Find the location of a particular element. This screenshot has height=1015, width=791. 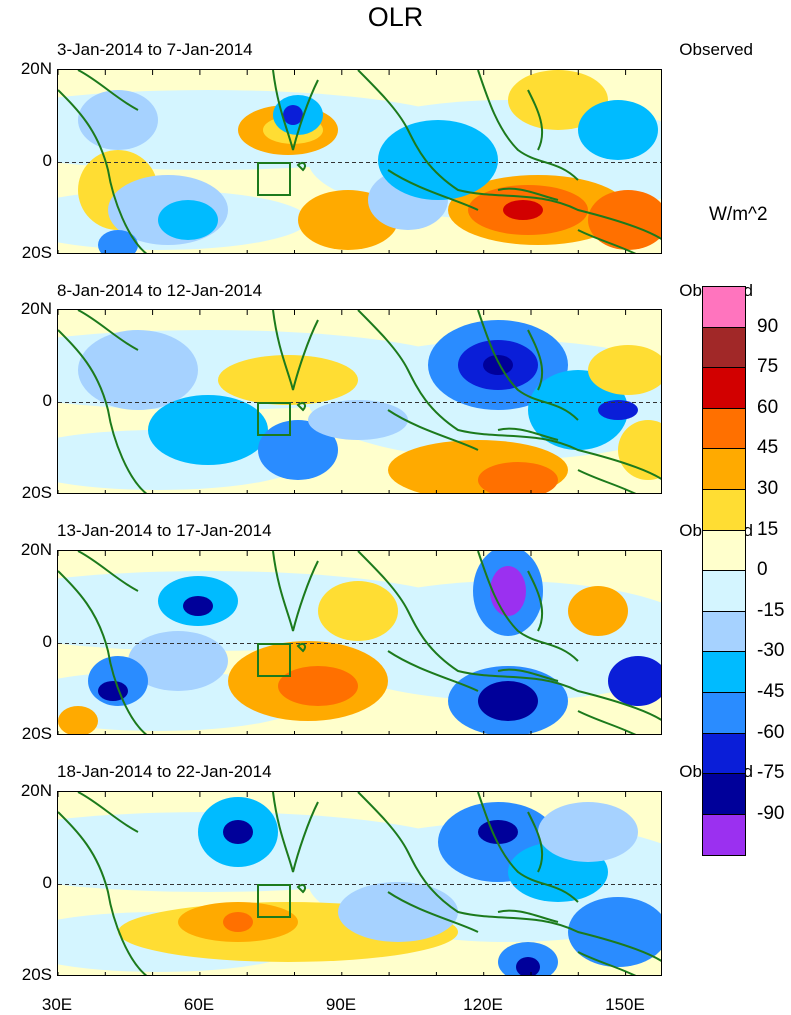

panel-2-map is located at coordinates (359, 401).